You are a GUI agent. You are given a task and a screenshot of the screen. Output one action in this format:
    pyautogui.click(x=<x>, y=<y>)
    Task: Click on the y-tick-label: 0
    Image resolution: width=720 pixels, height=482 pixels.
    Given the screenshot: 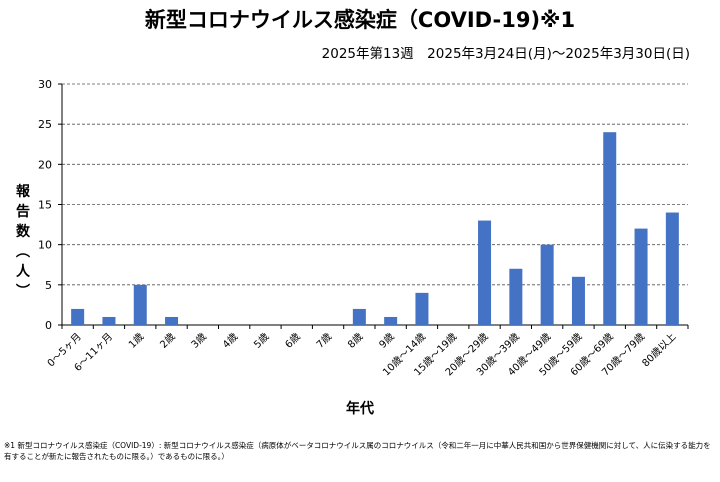 What is the action you would take?
    pyautogui.click(x=48, y=325)
    